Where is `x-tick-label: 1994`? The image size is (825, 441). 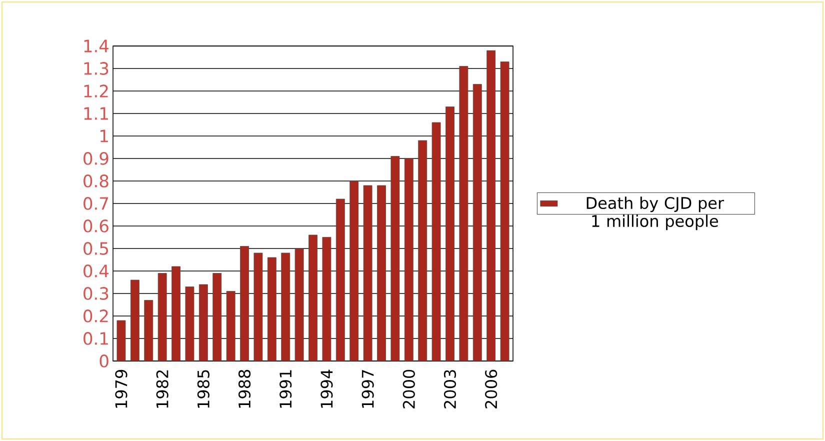 x-tick-label: 1994 is located at coordinates (326, 389).